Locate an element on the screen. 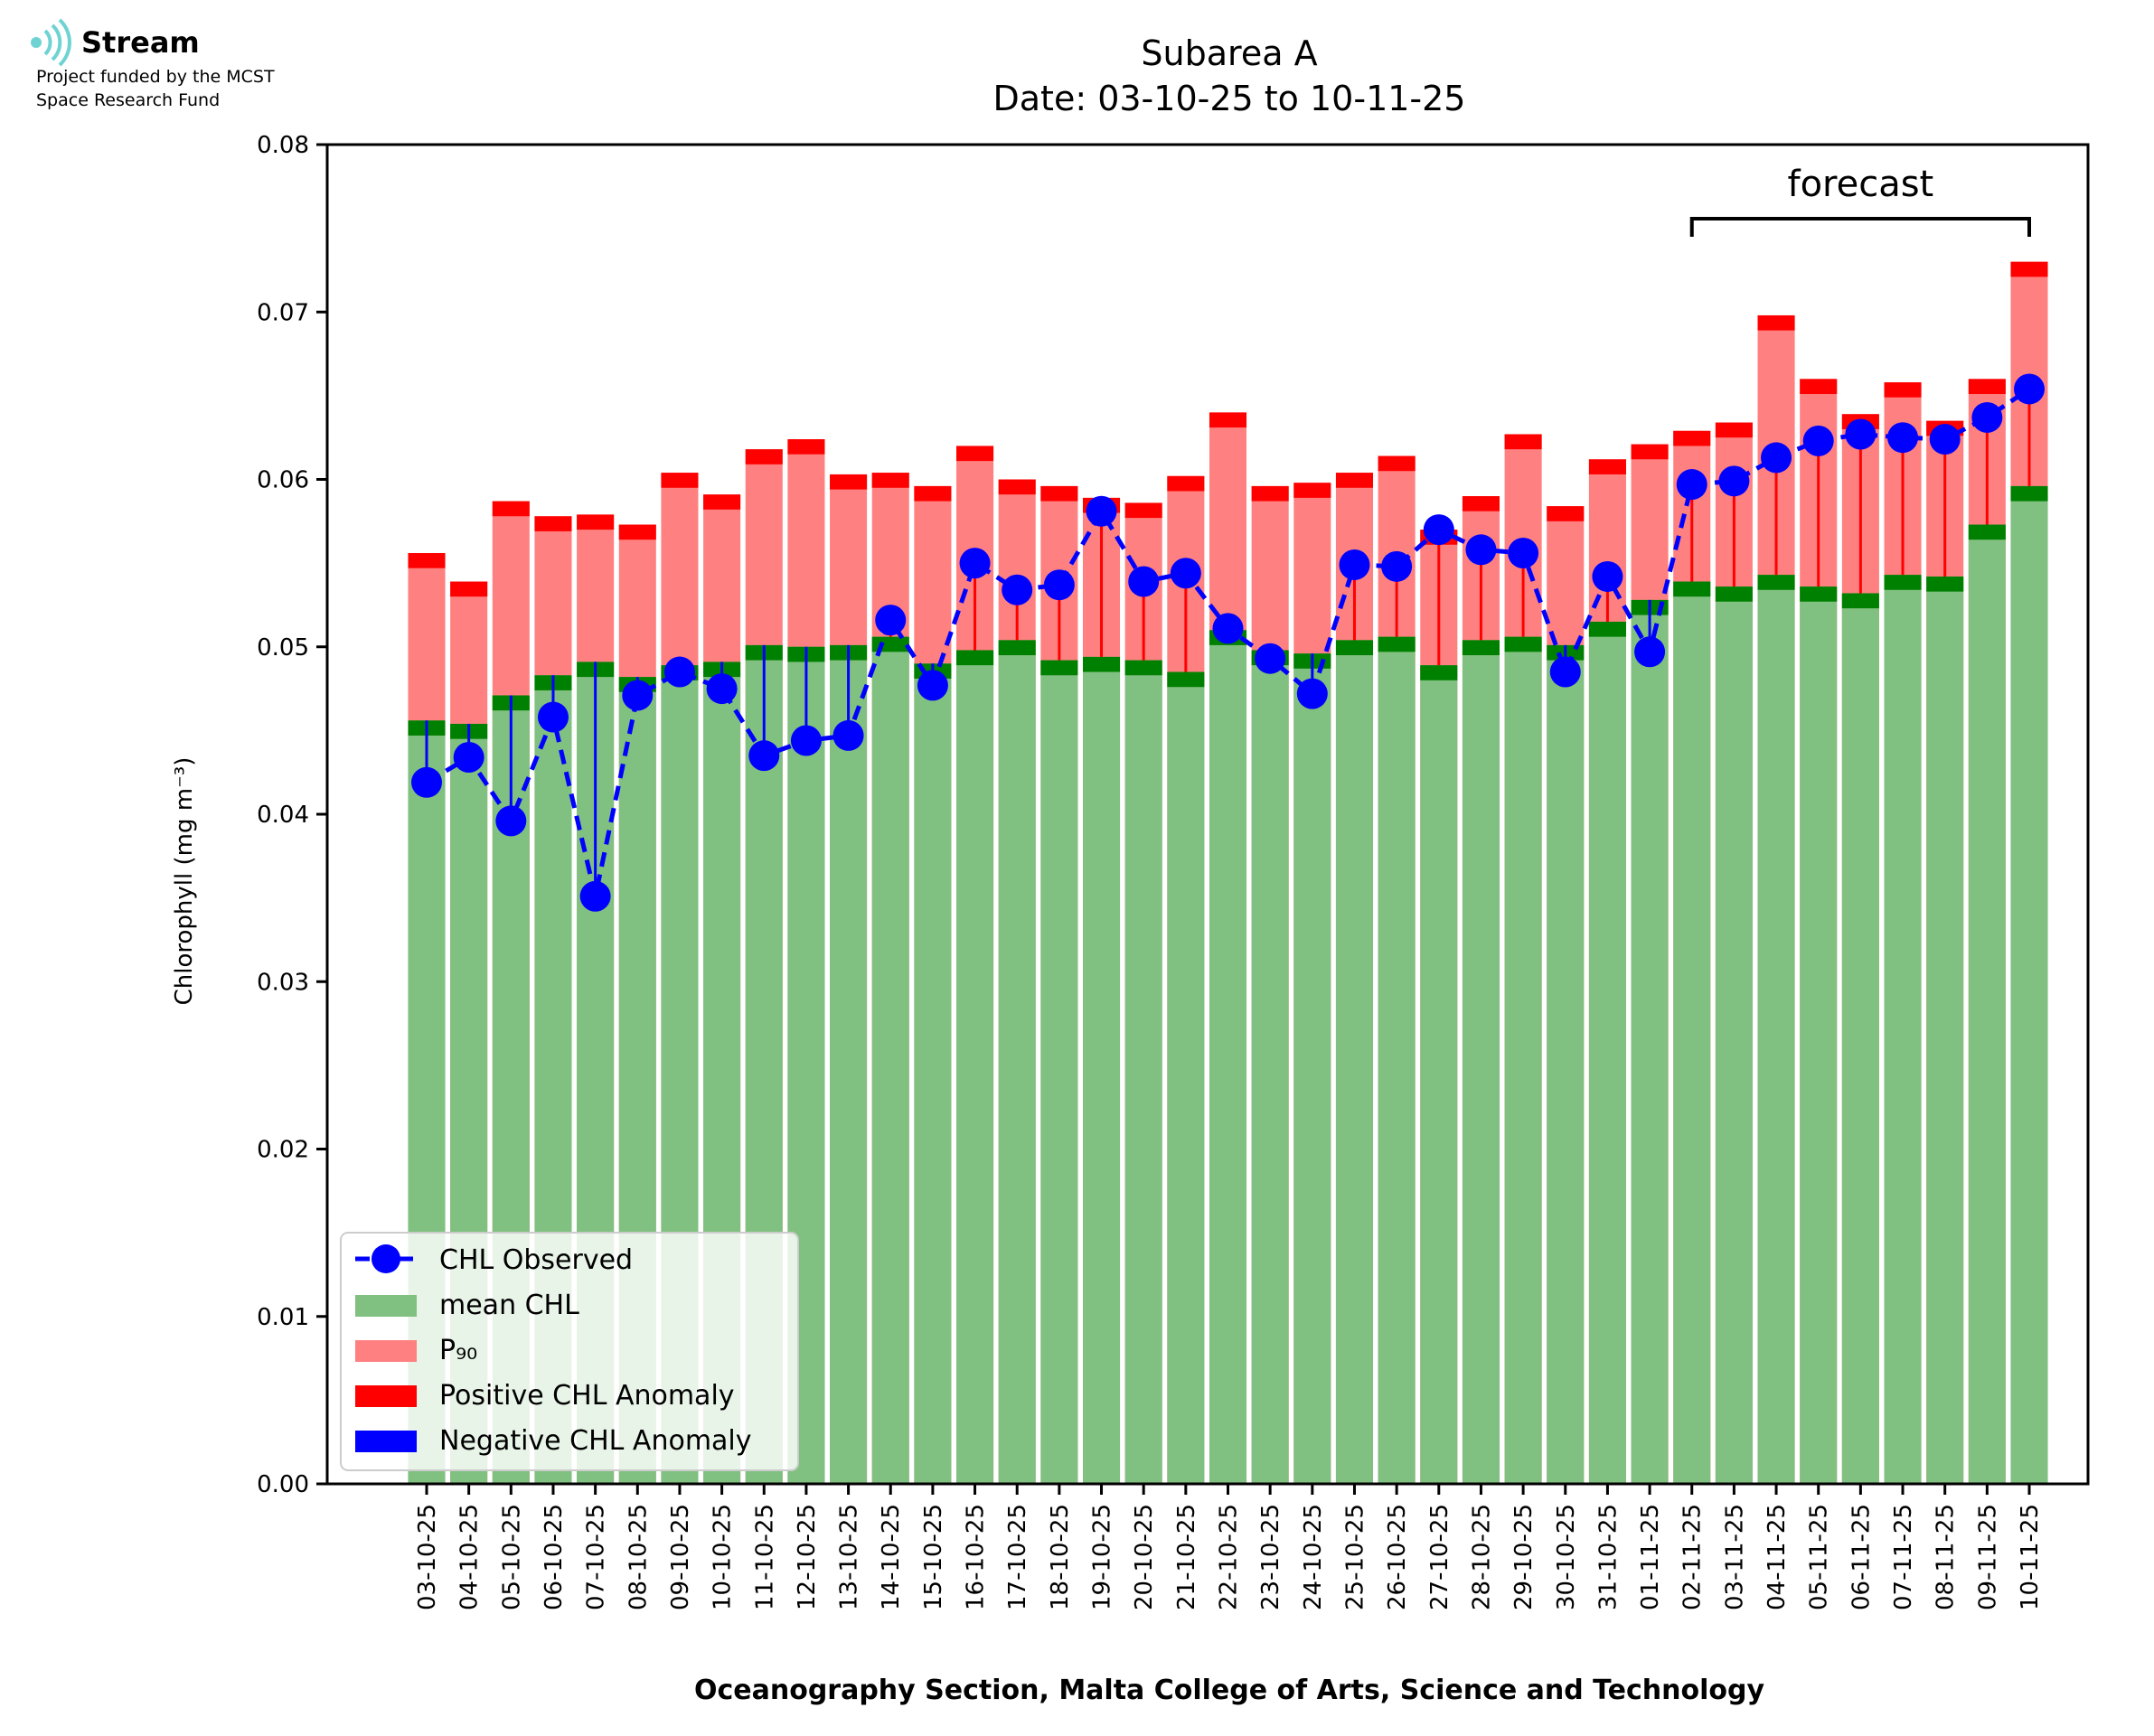 This screenshot has width=2154, height=1736. y-axis-label: Chlorophyll (mg m⁻³) is located at coordinates (184, 881).